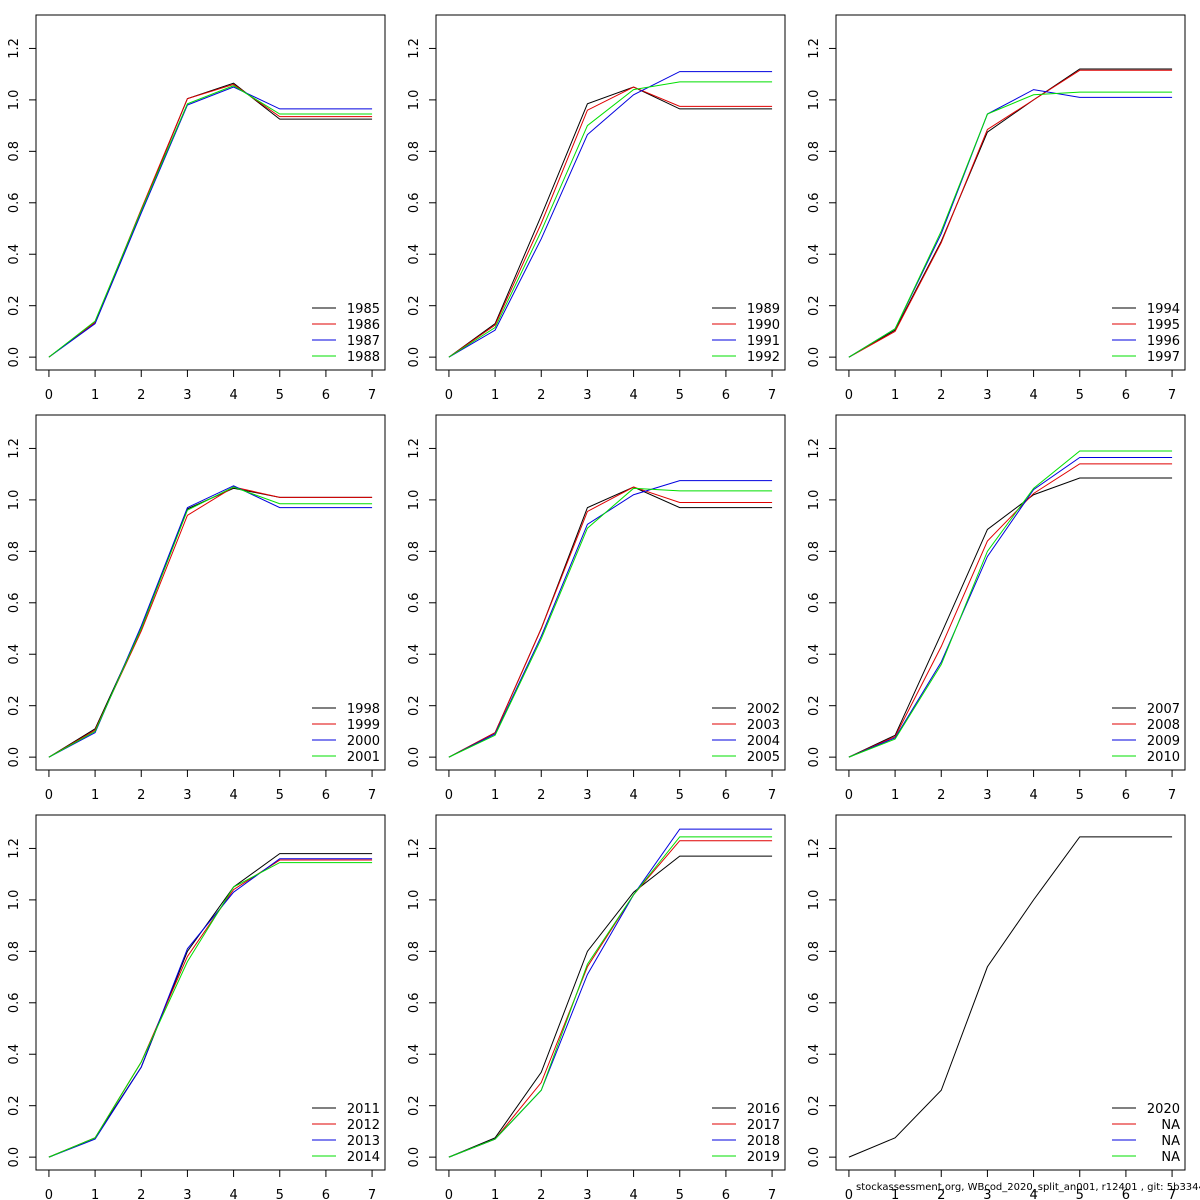 The width and height of the screenshot is (1200, 1200). What do you see at coordinates (763, 325) in the screenshot?
I see `legend-label: 1990` at bounding box center [763, 325].